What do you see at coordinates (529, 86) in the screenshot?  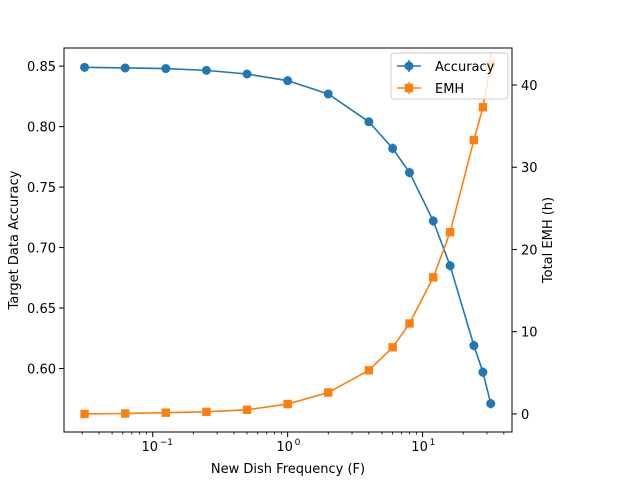 I see `y-right-tick-label: 40` at bounding box center [529, 86].